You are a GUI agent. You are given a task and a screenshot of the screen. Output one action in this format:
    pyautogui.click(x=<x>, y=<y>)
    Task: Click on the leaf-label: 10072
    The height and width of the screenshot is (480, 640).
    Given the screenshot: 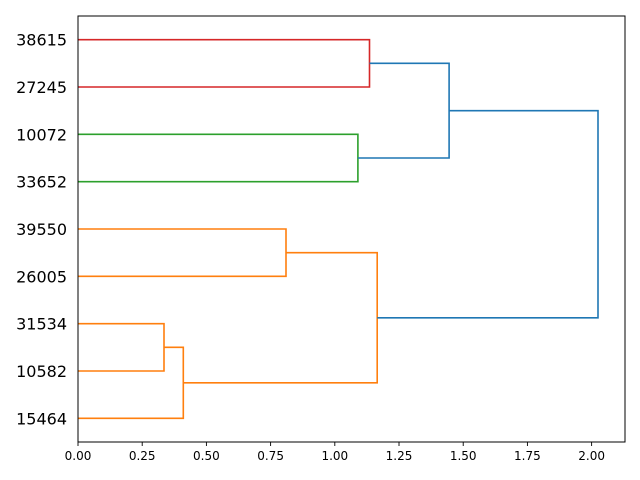 What is the action you would take?
    pyautogui.click(x=41, y=134)
    